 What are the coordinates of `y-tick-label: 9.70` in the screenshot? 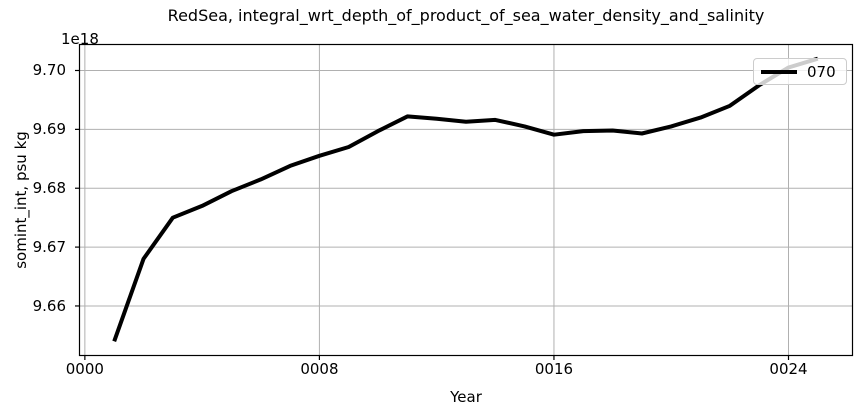 It's located at (49, 70).